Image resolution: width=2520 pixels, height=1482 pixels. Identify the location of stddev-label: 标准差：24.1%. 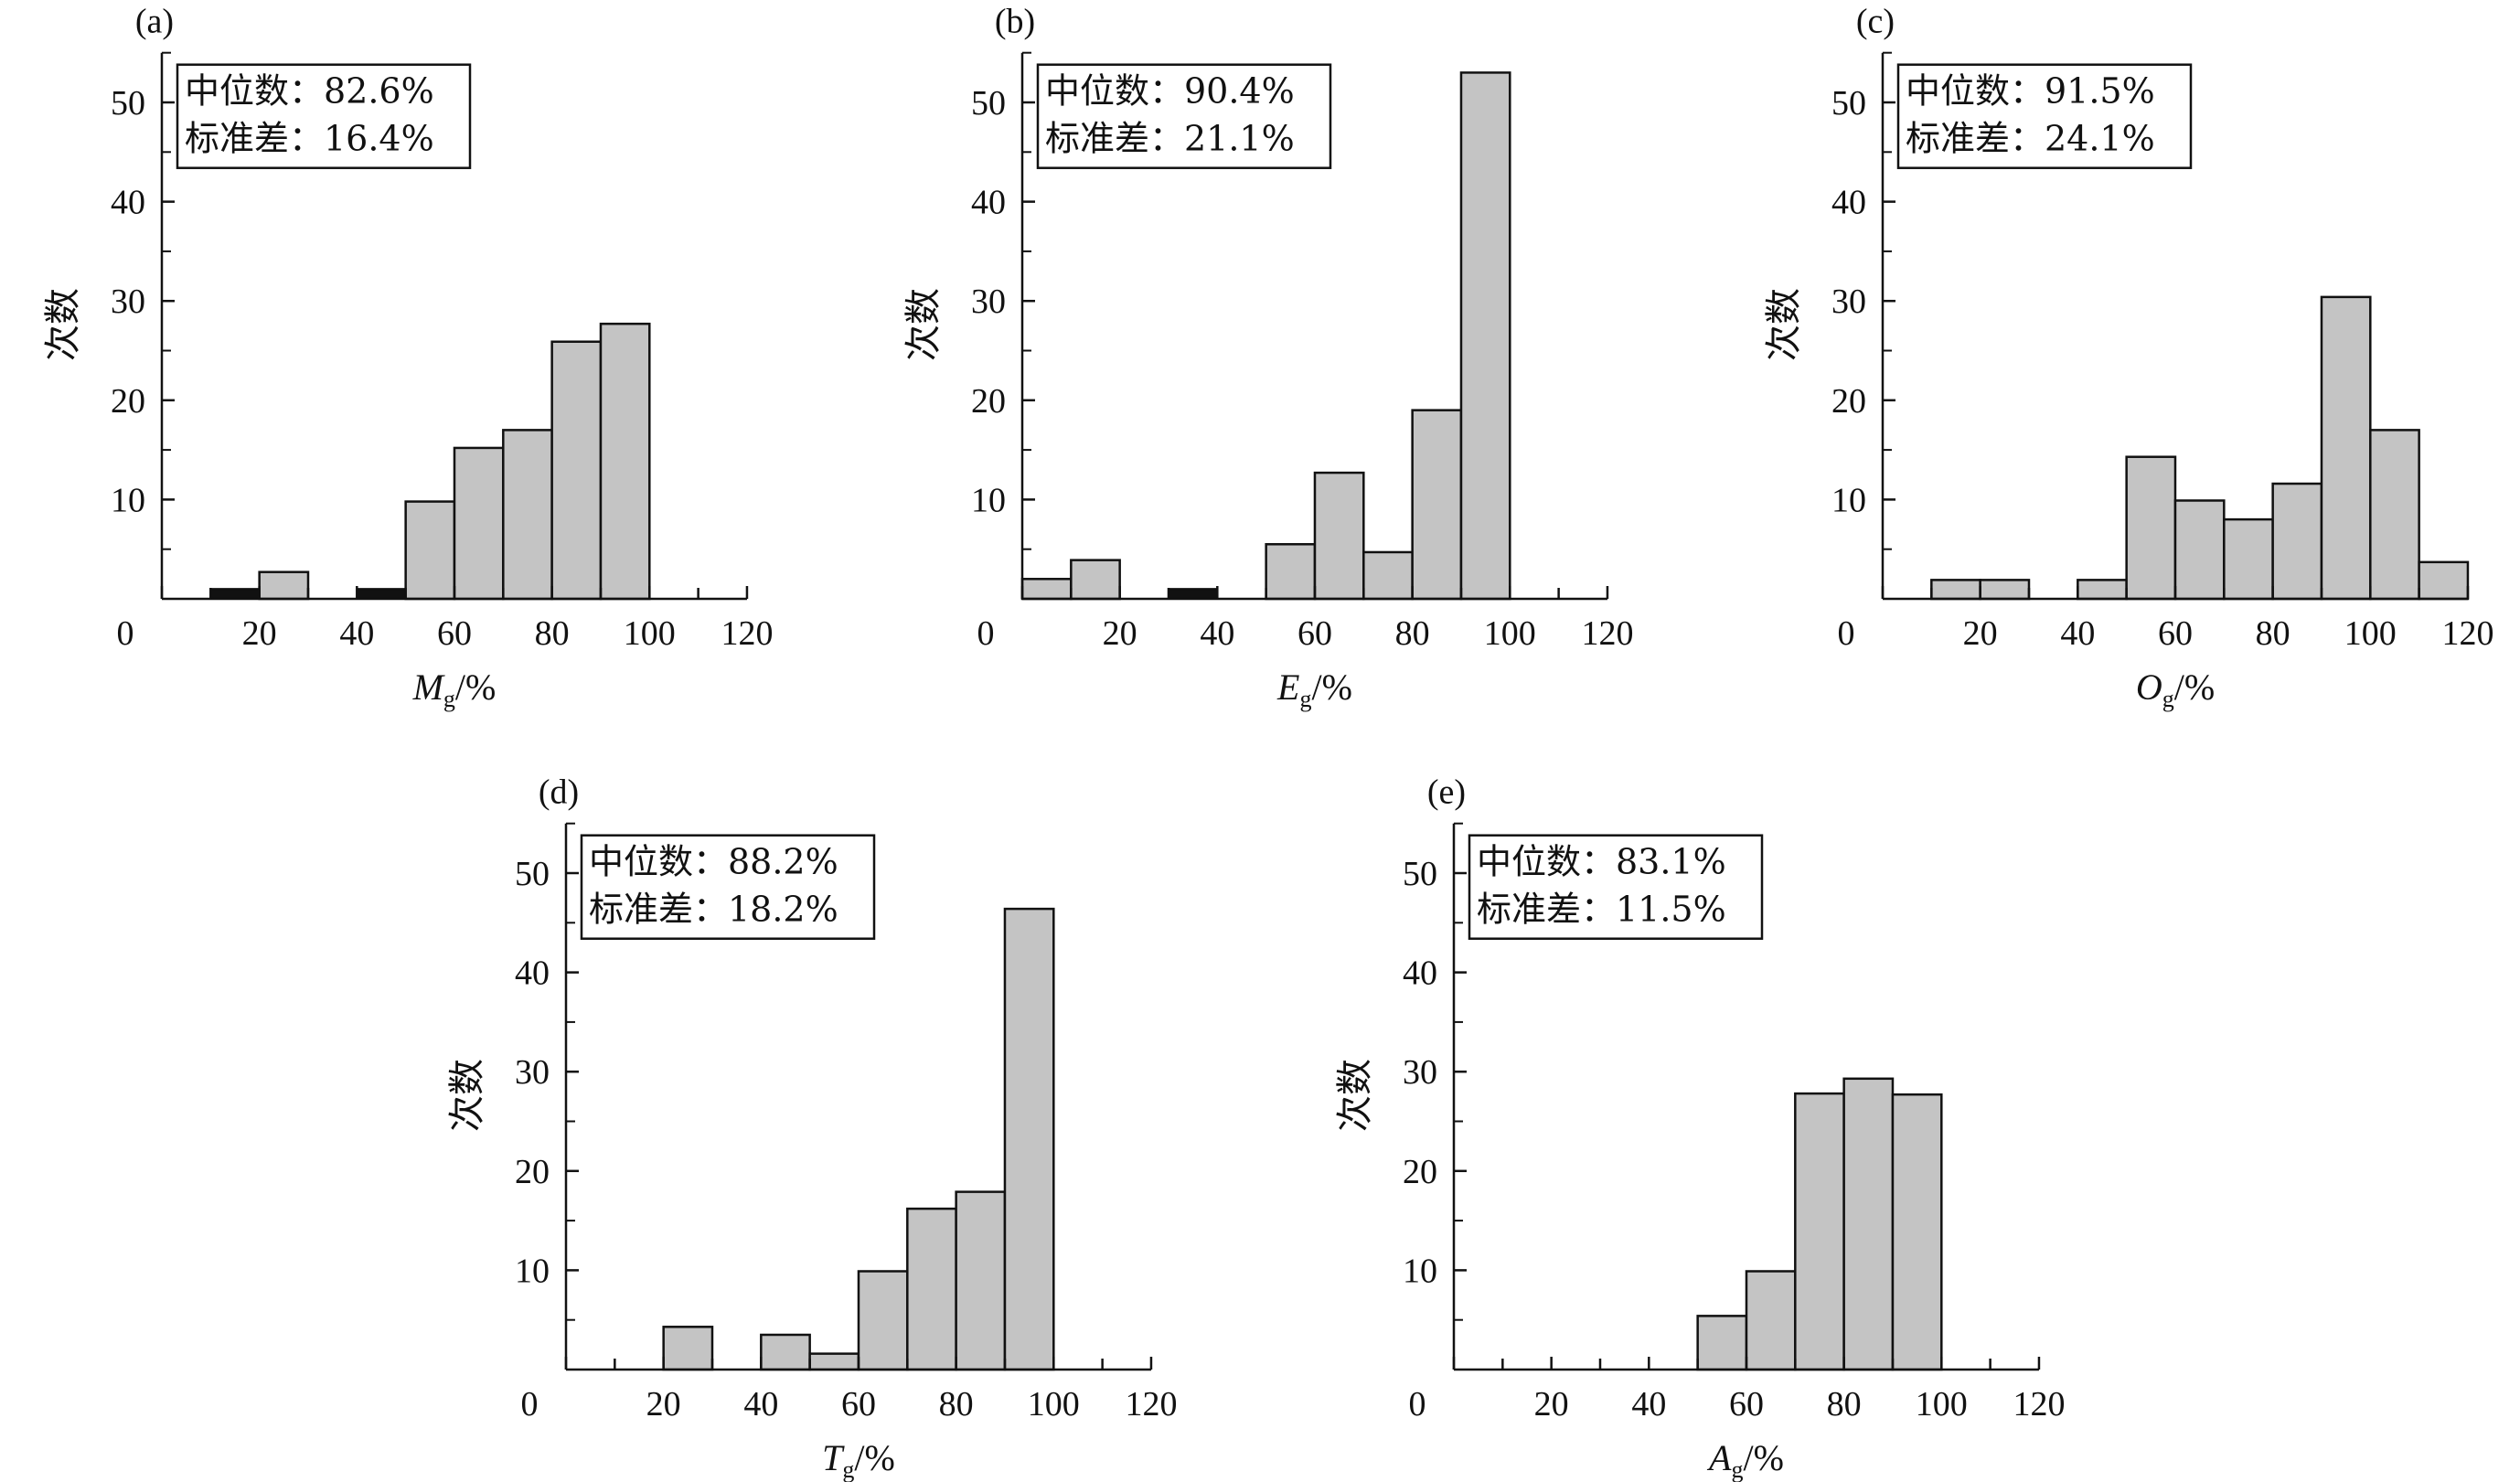
(2030, 139).